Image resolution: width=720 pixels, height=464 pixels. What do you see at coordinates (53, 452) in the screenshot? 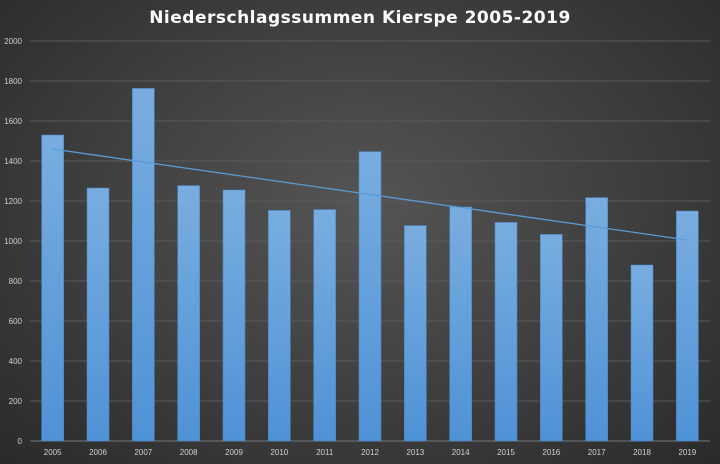
I see `x-tick-label: 2005` at bounding box center [53, 452].